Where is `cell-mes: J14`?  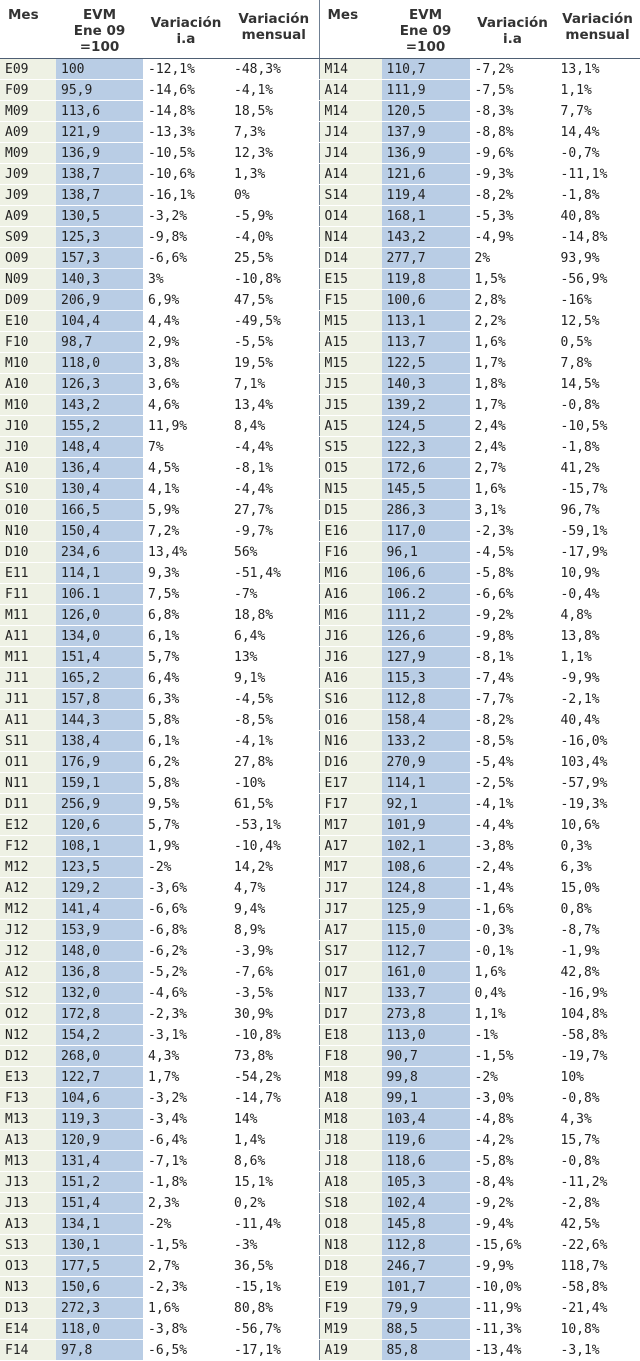 cell-mes: J14 is located at coordinates (350, 132).